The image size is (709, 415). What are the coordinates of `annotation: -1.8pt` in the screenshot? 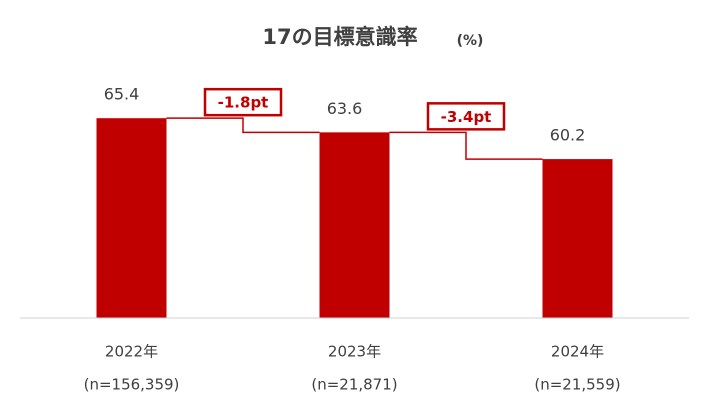 It's located at (243, 103).